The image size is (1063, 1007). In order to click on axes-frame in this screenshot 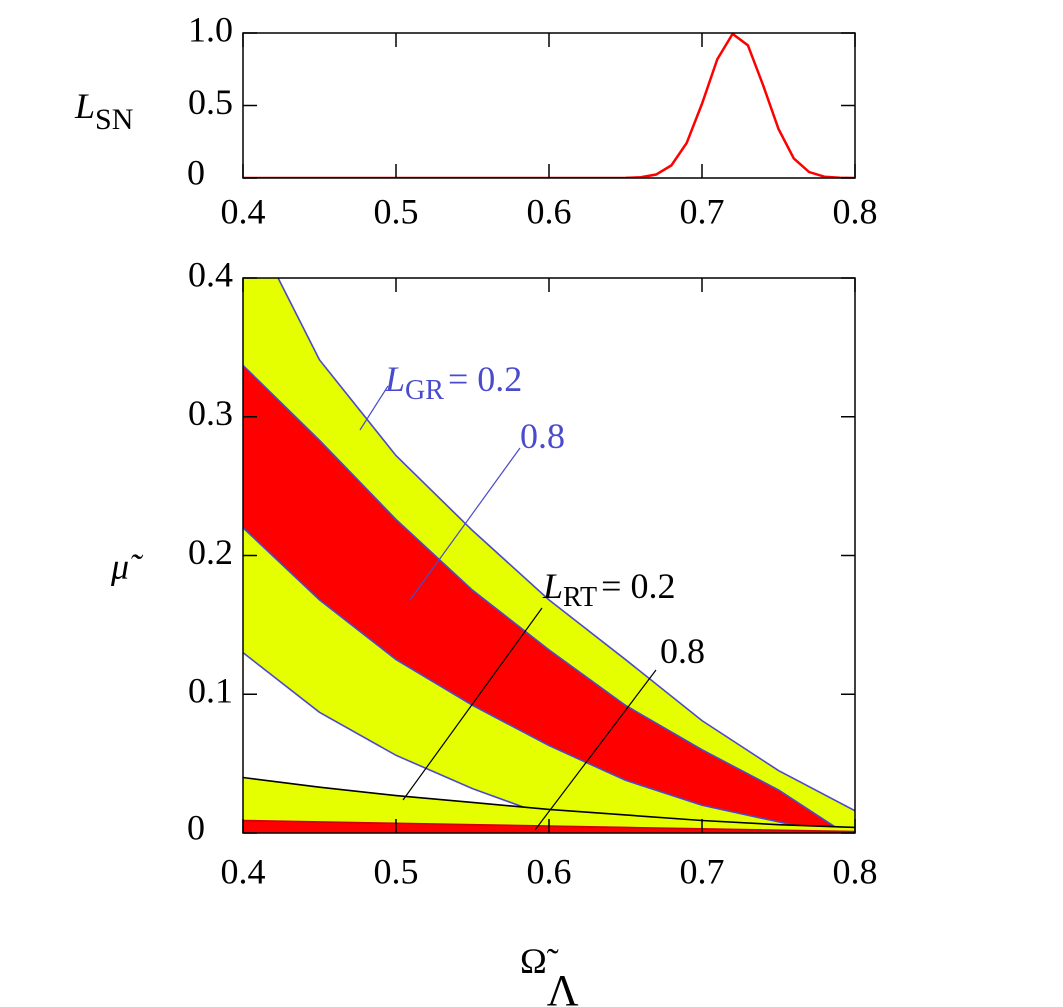, I will do `click(549, 105)`.